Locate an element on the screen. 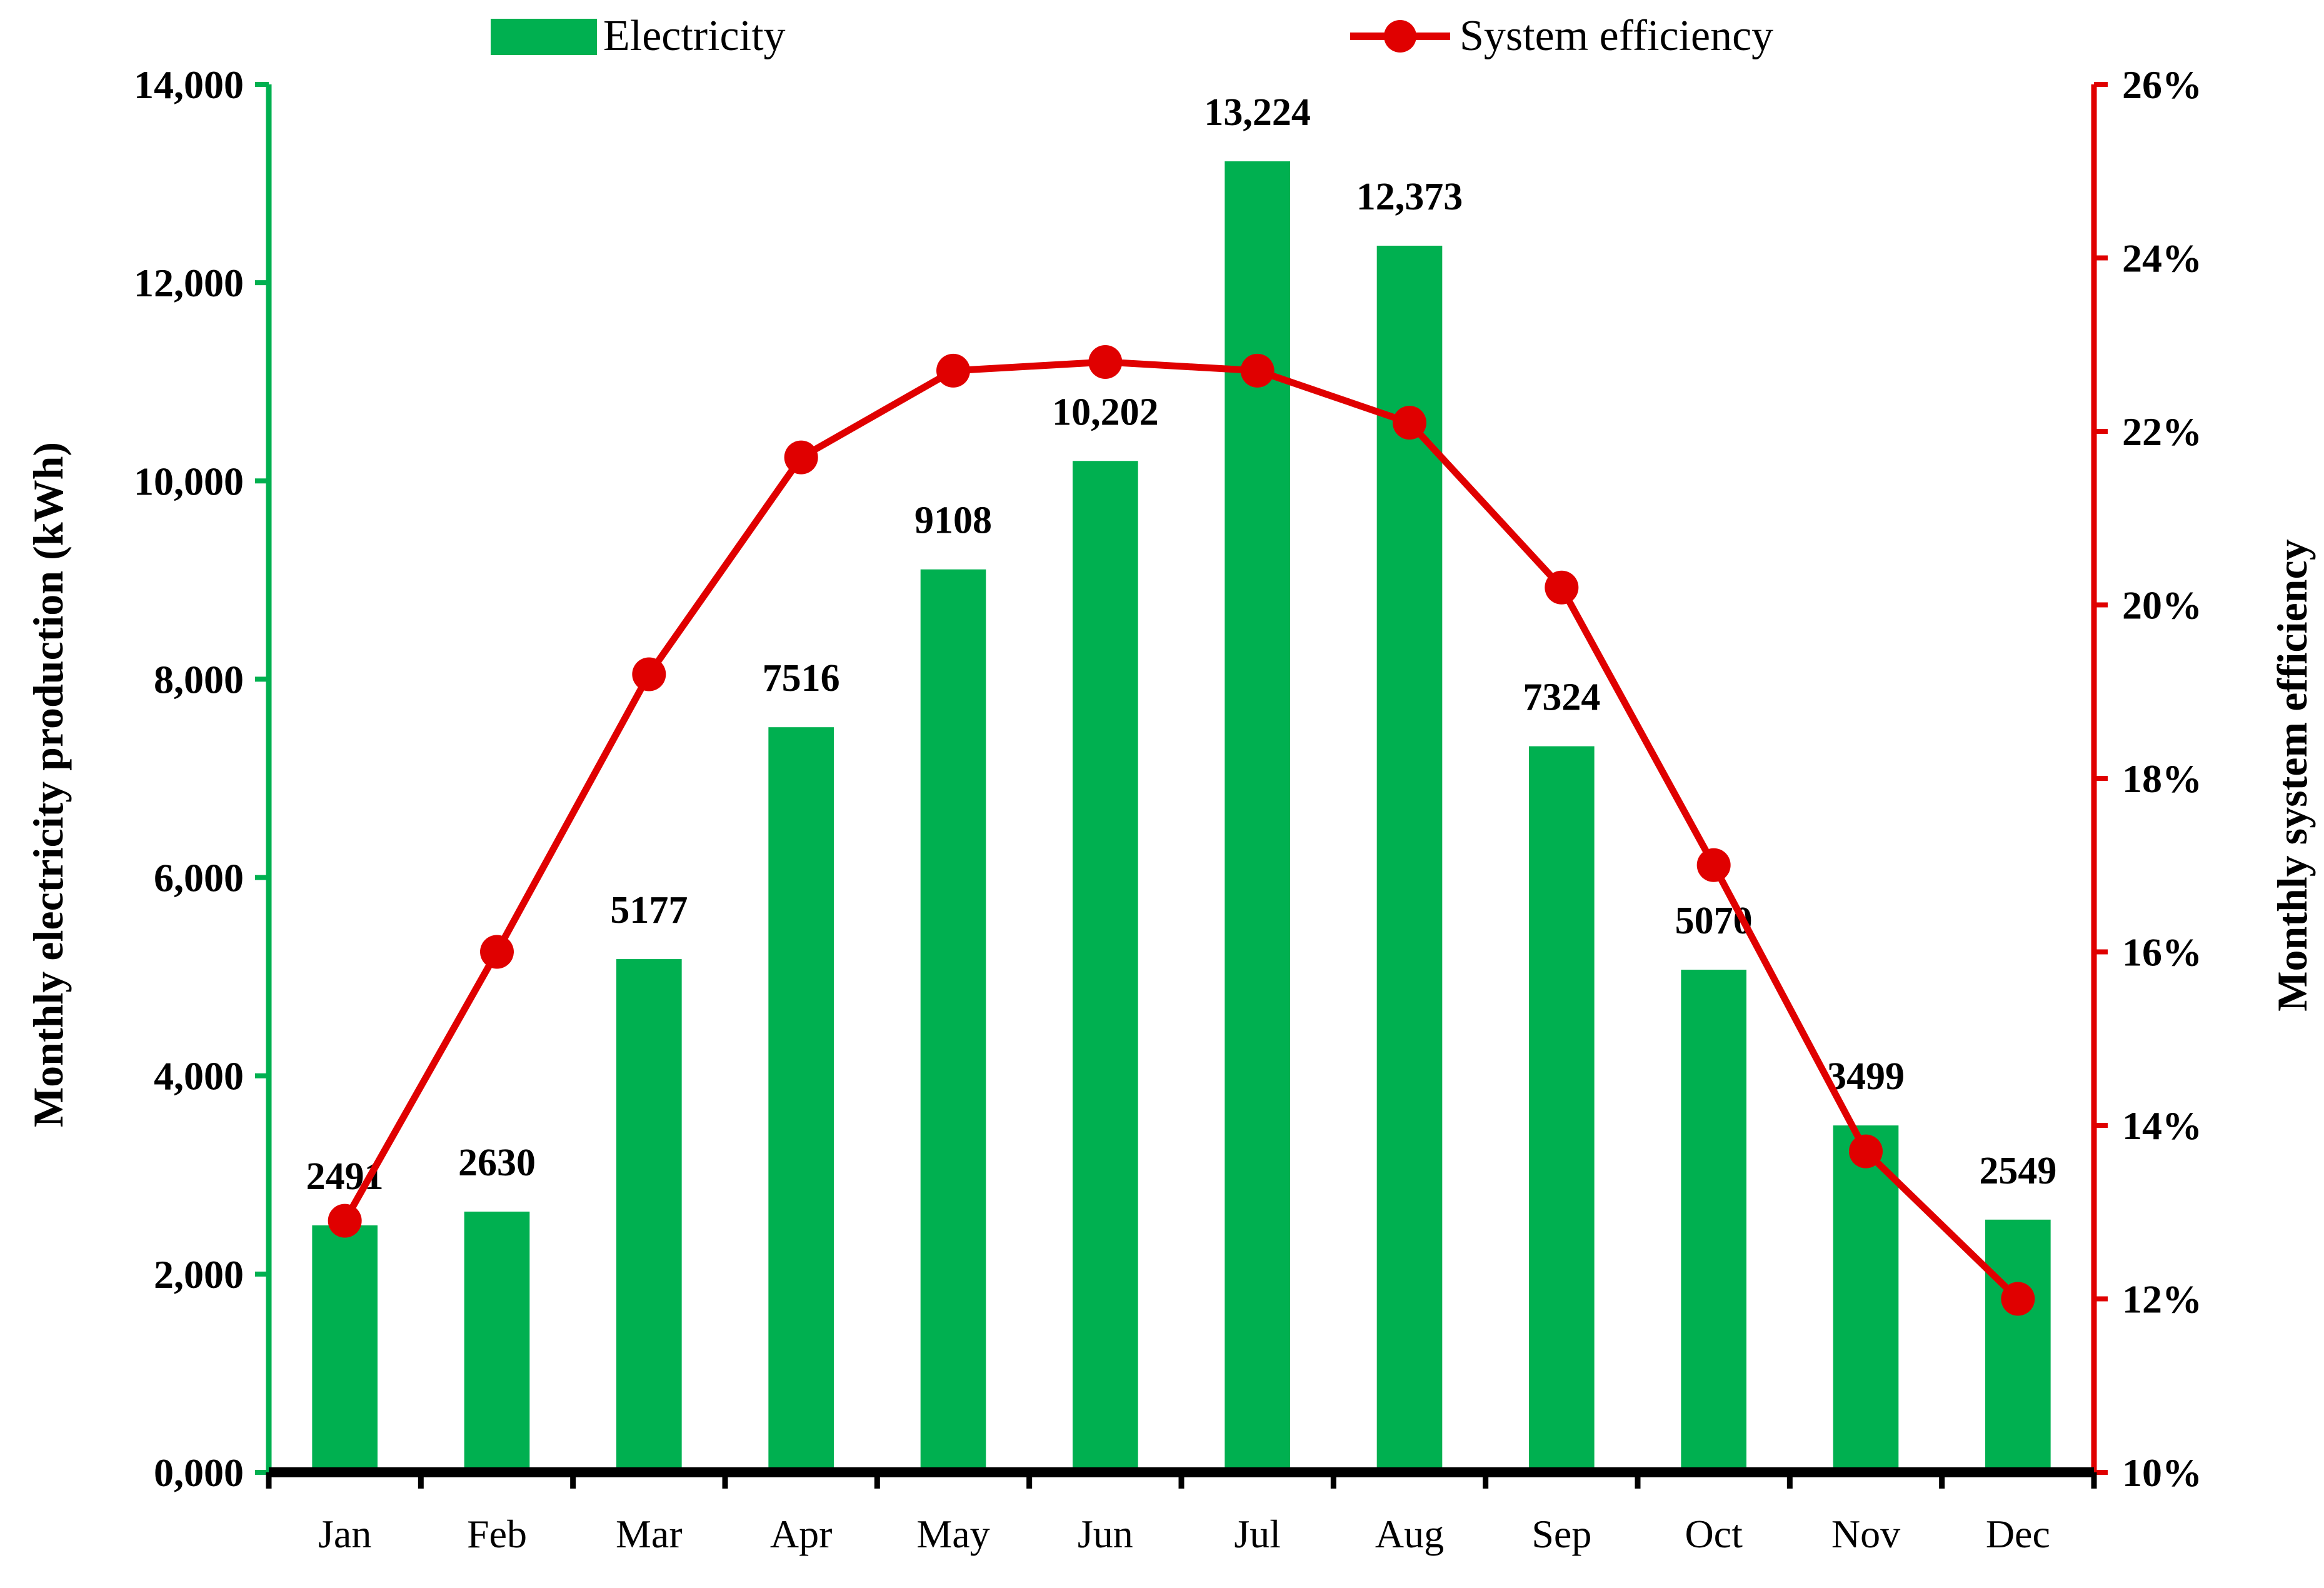  x-axis-tick-label-mar: Mar is located at coordinates (649, 1534).